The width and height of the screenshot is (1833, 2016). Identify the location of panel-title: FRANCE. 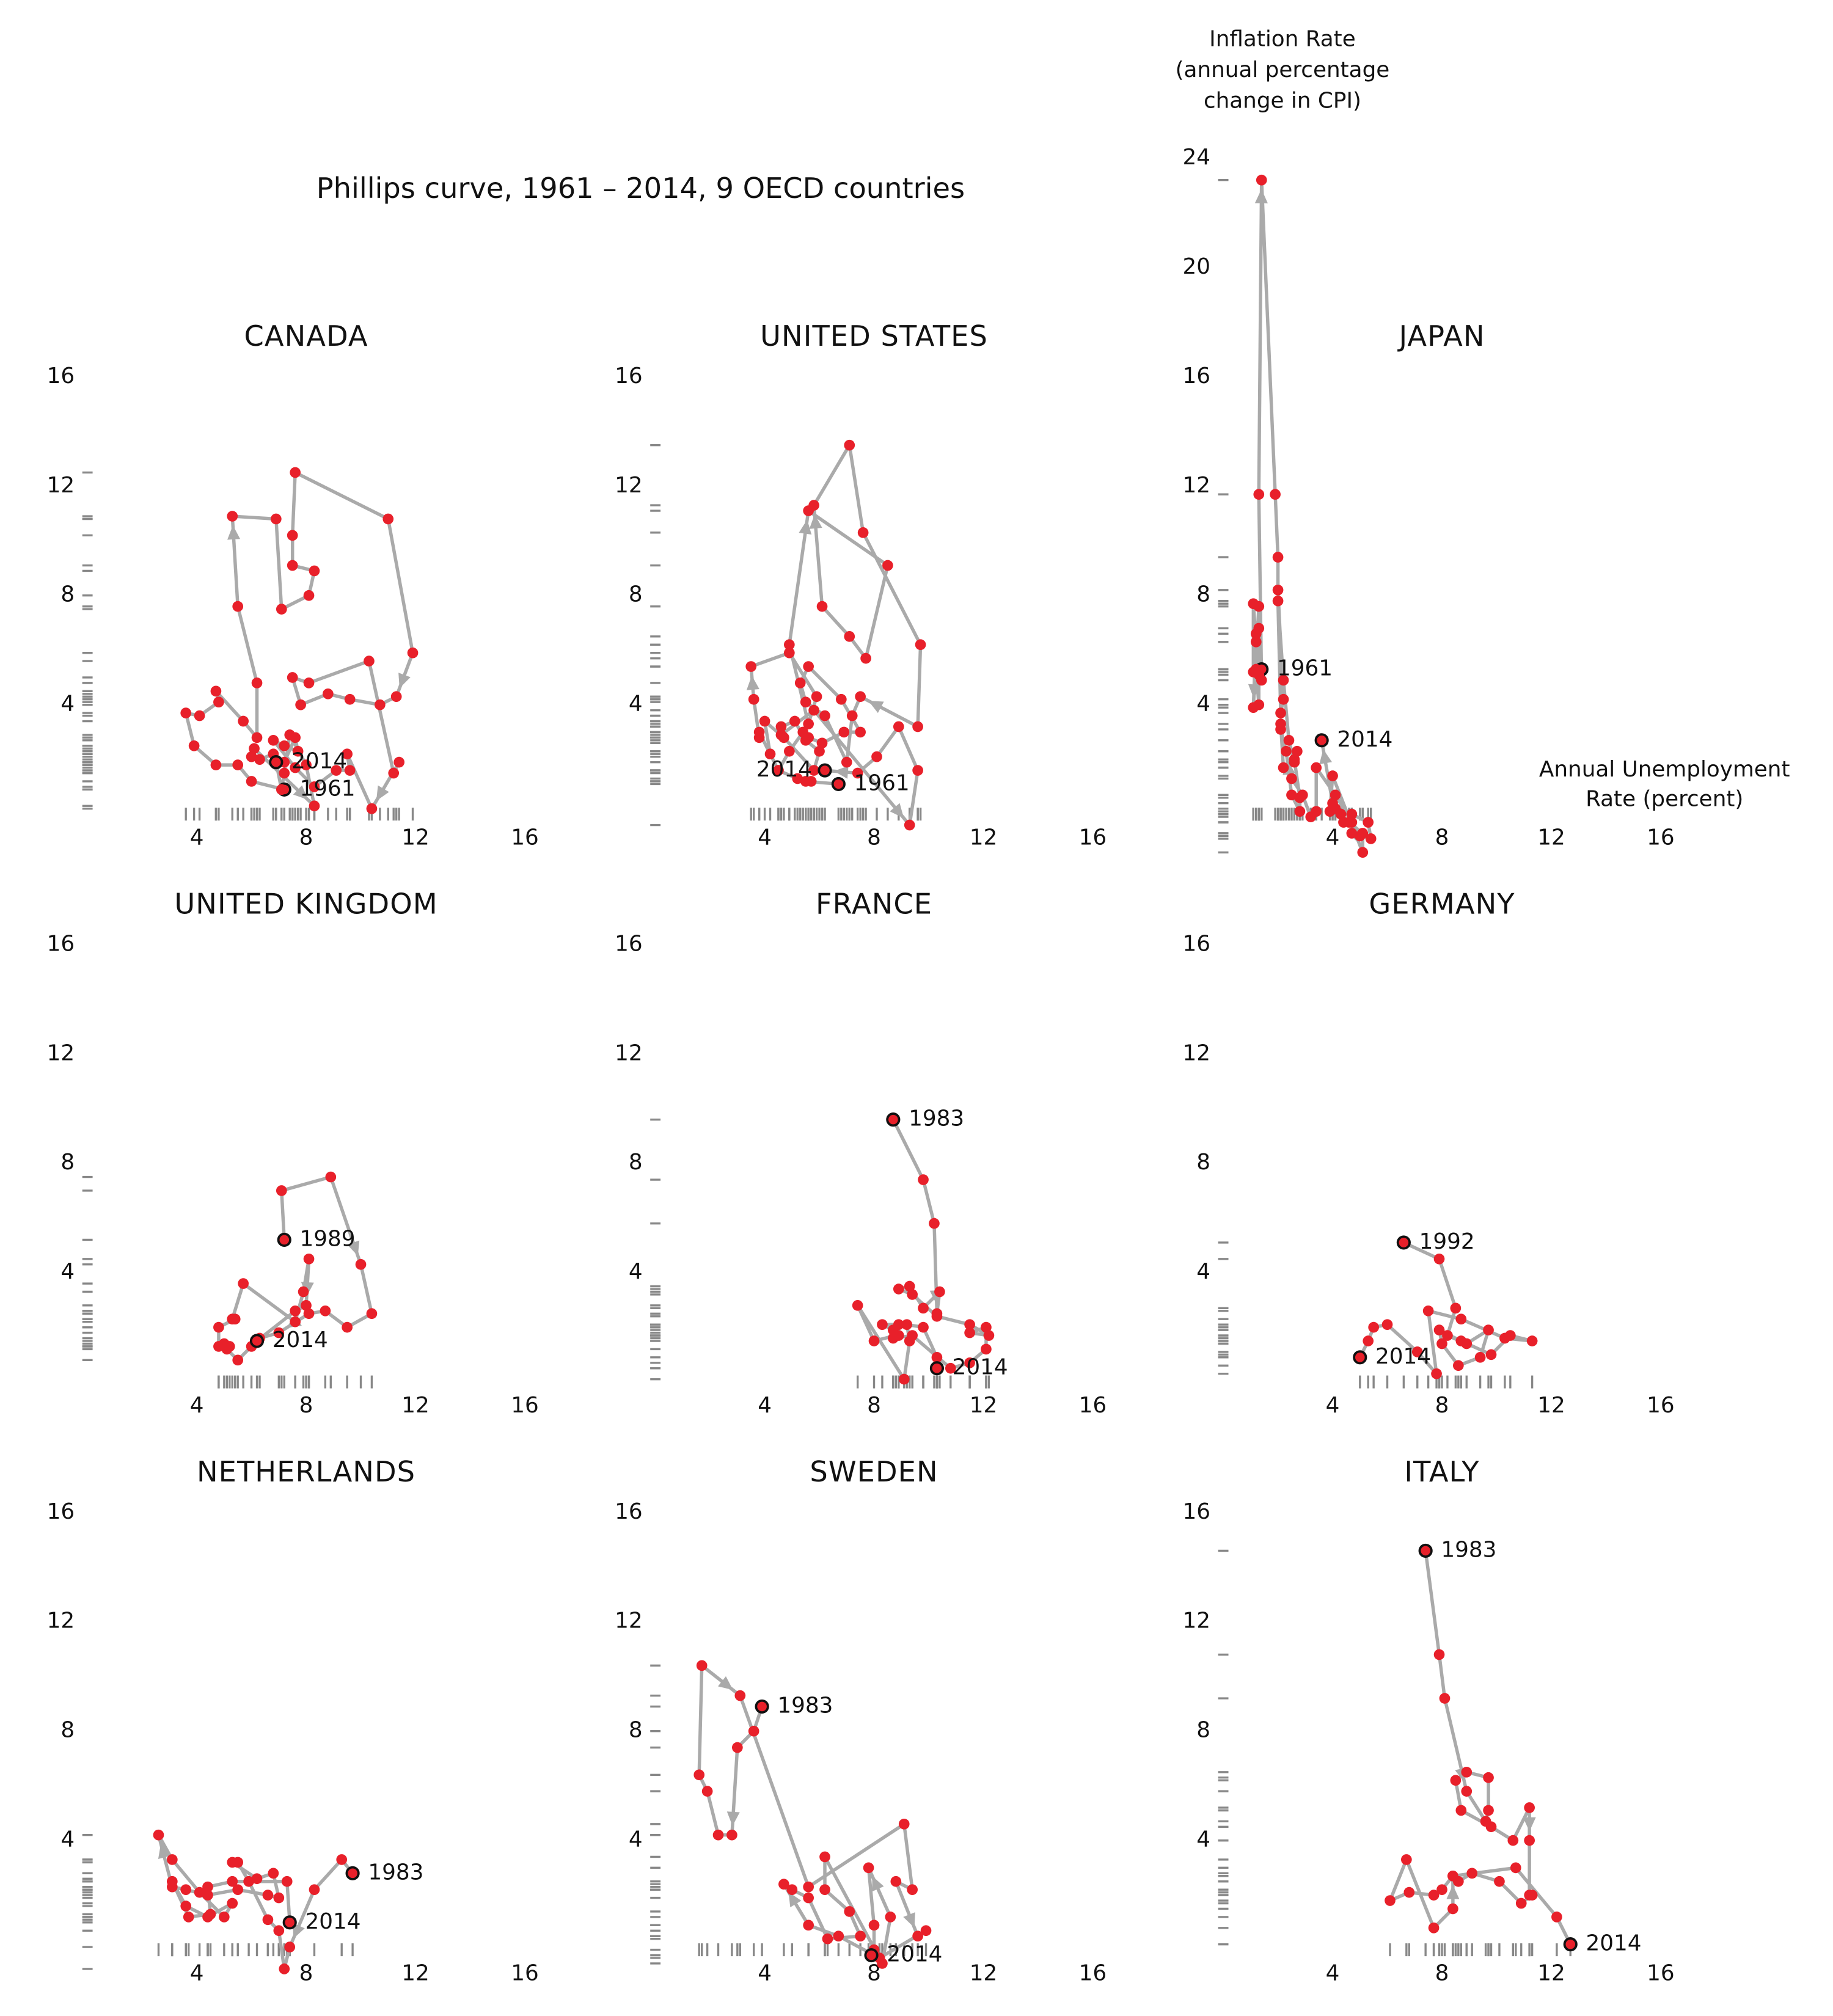
(874, 904).